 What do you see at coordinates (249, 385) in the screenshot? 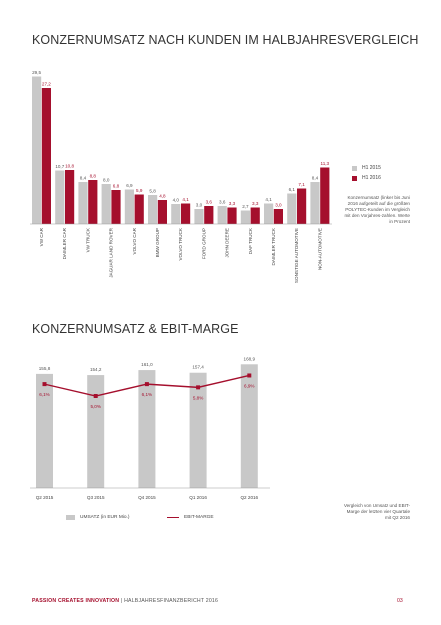
I see `ebit-label-q2-2016: 6,9%` at bounding box center [249, 385].